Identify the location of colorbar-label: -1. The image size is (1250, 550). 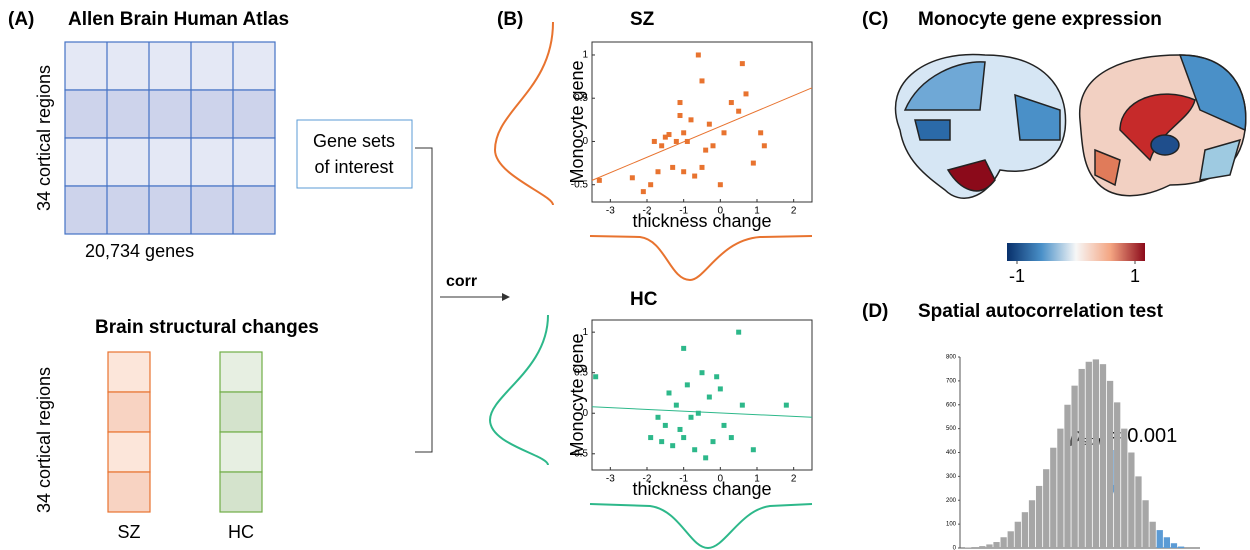
(1017, 276).